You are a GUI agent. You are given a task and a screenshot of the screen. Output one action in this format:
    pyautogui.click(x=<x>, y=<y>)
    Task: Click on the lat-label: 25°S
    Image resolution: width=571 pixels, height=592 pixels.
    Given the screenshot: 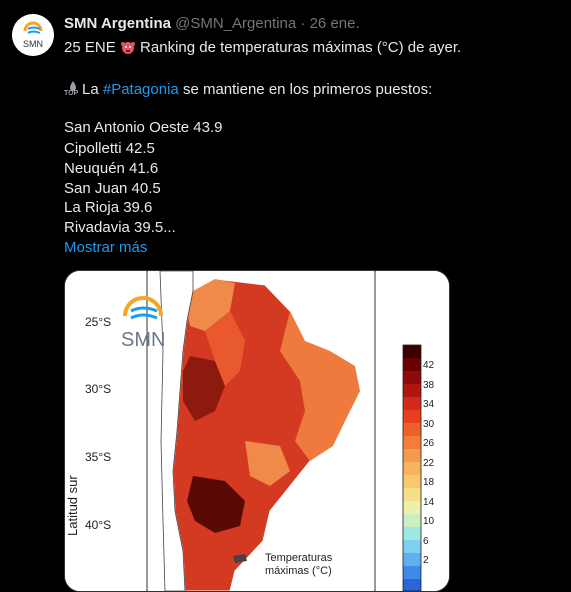 What is the action you would take?
    pyautogui.click(x=98, y=322)
    